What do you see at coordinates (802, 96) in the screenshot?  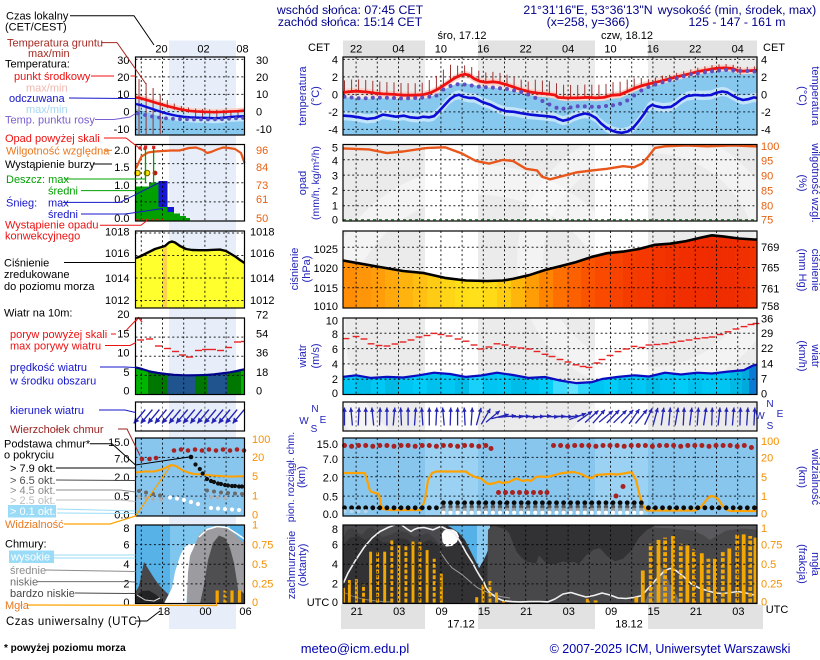 I see `svg-text: (°C)` at bounding box center [802, 96].